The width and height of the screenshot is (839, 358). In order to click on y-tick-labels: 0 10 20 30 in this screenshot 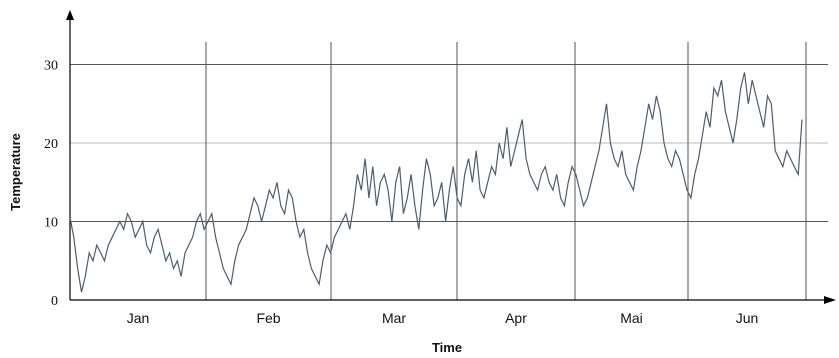, I will do `click(51, 184)`.